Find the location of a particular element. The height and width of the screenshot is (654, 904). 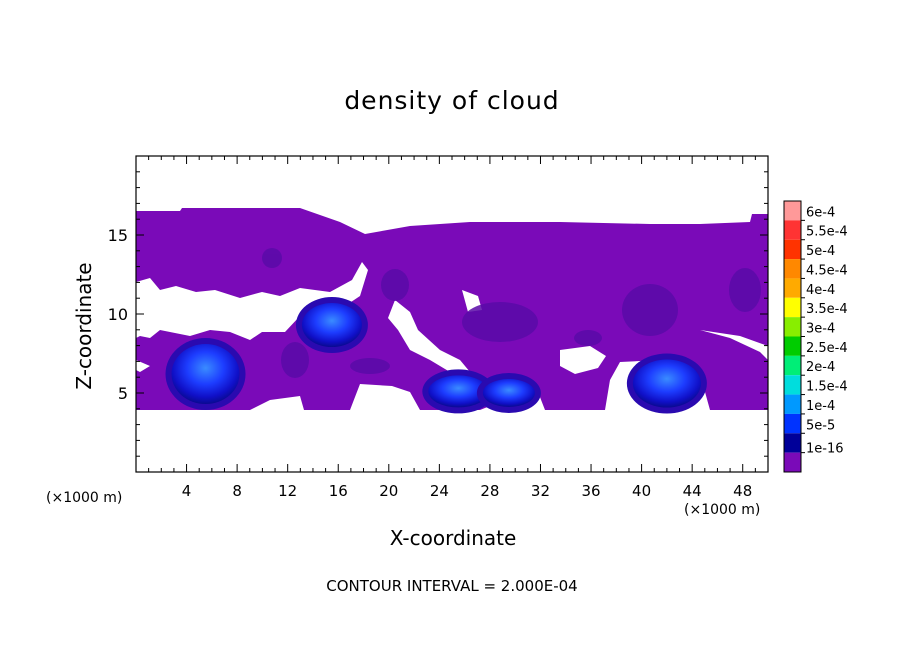

x-tick-label: 4 is located at coordinates (187, 491).